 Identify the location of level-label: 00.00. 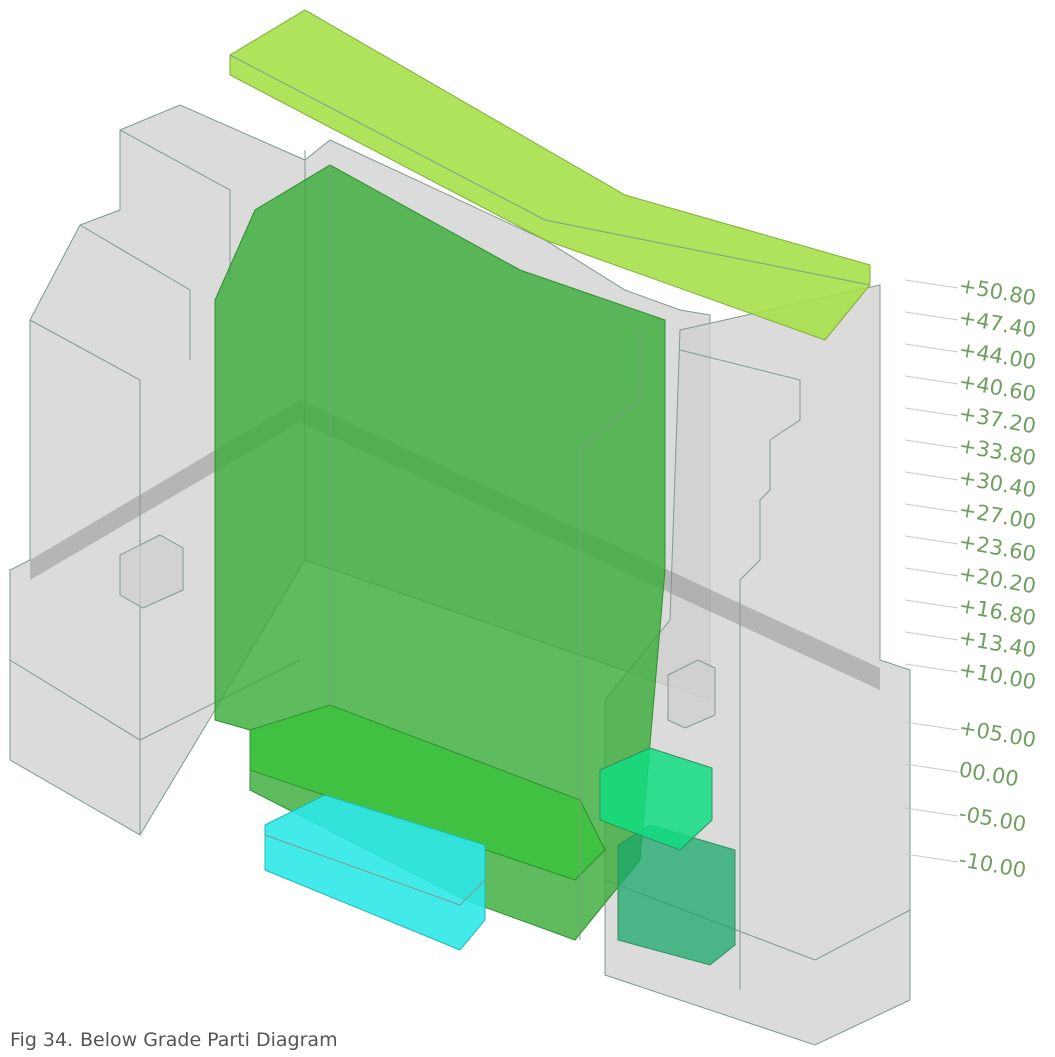
(988, 774).